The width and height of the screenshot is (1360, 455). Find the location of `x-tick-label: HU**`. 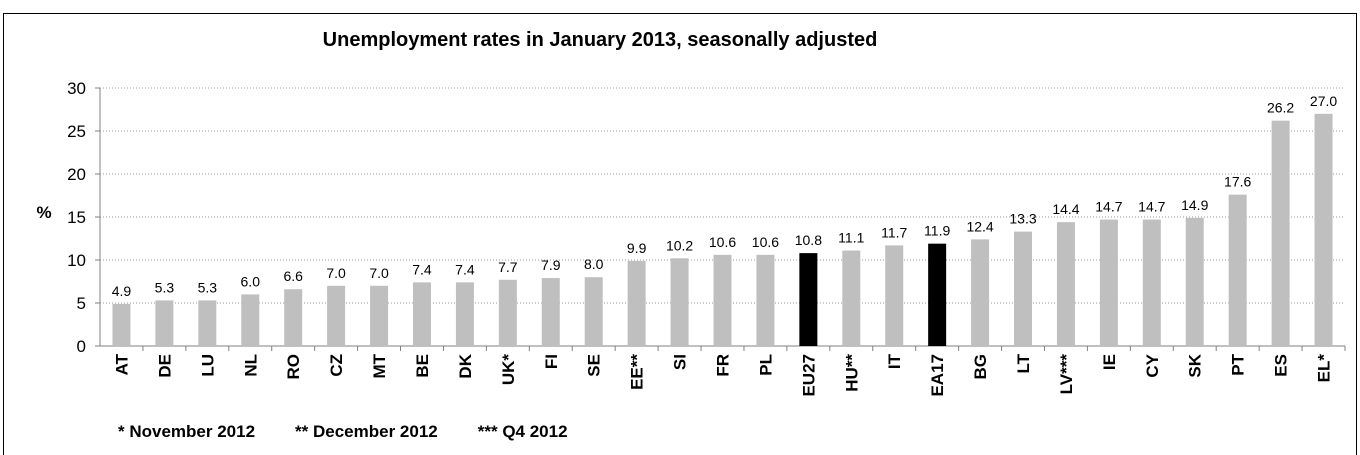

x-tick-label: HU** is located at coordinates (851, 373).